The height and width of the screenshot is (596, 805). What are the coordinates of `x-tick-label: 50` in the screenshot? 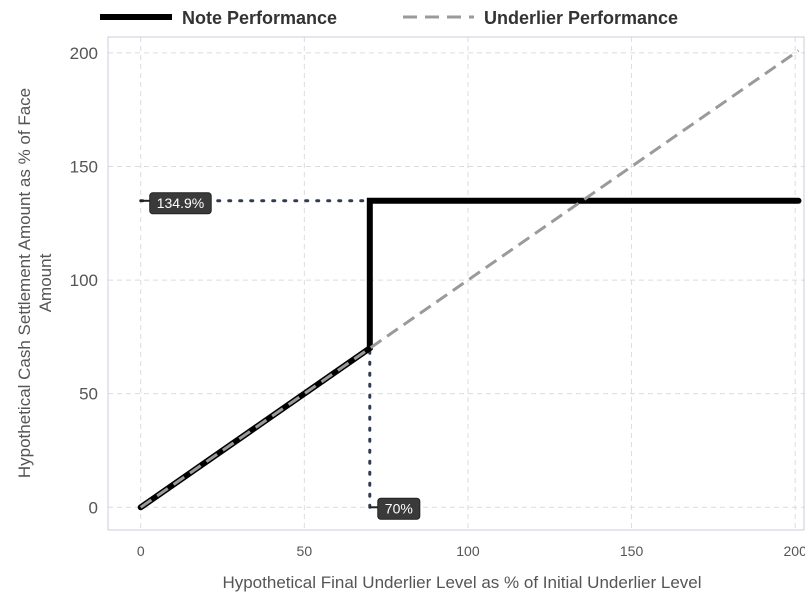 It's located at (305, 551).